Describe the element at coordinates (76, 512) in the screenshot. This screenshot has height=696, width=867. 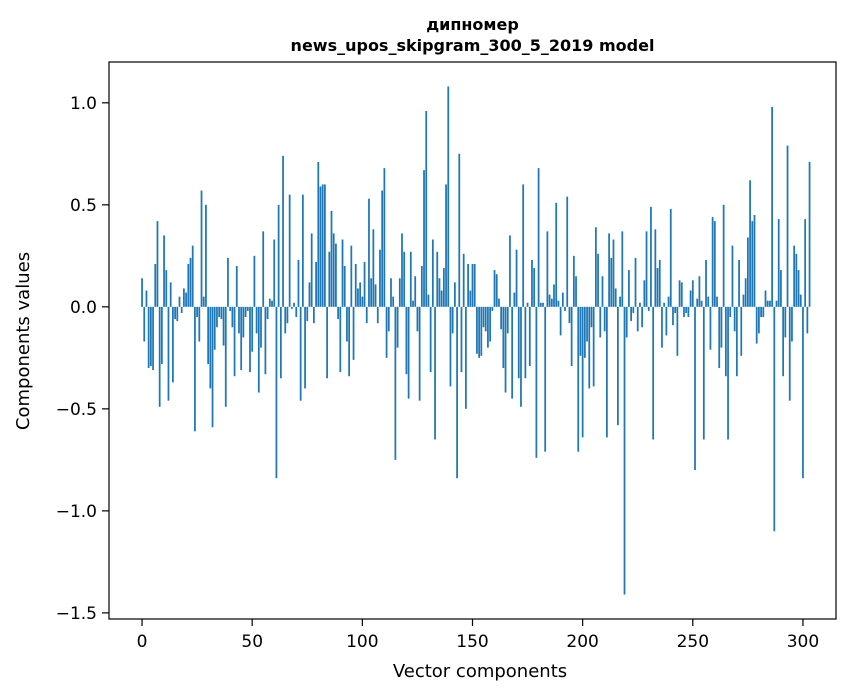
I see `y-tick-label: −1.0` at that location.